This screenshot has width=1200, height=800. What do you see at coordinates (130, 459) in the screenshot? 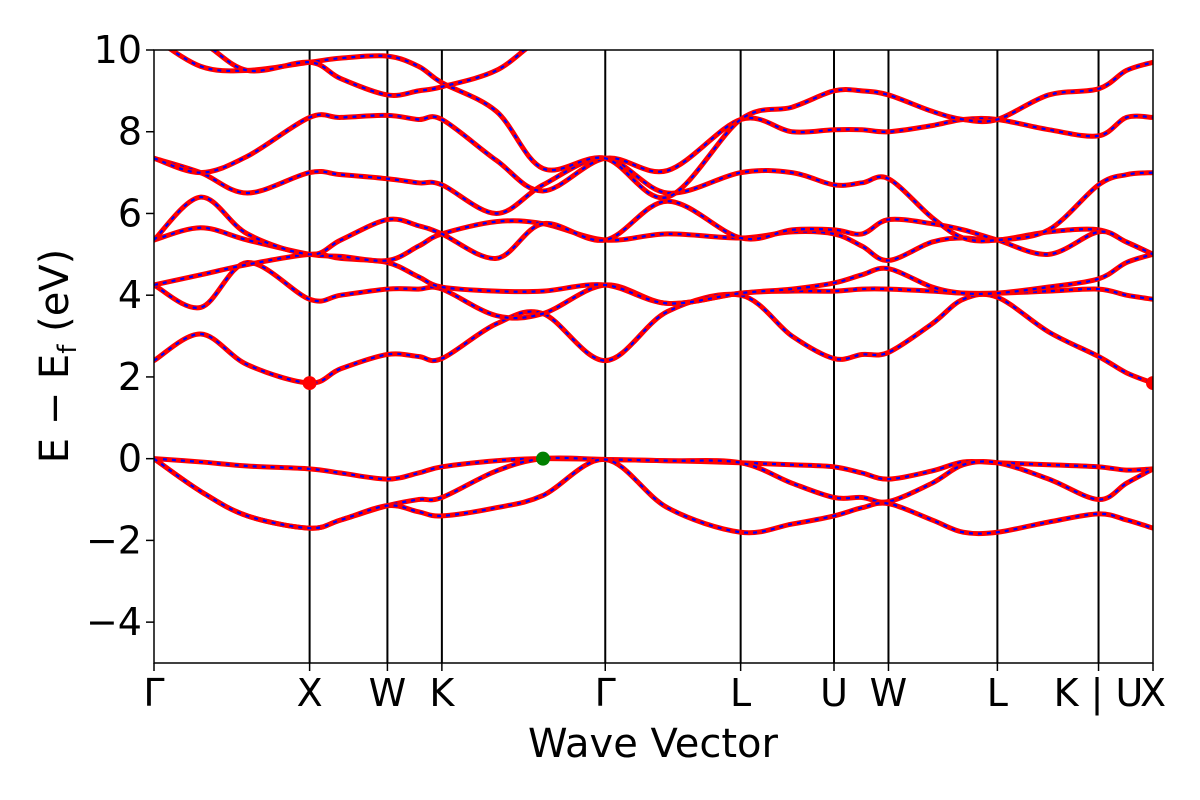
I see `y-tick-label-2: 0` at bounding box center [130, 459].